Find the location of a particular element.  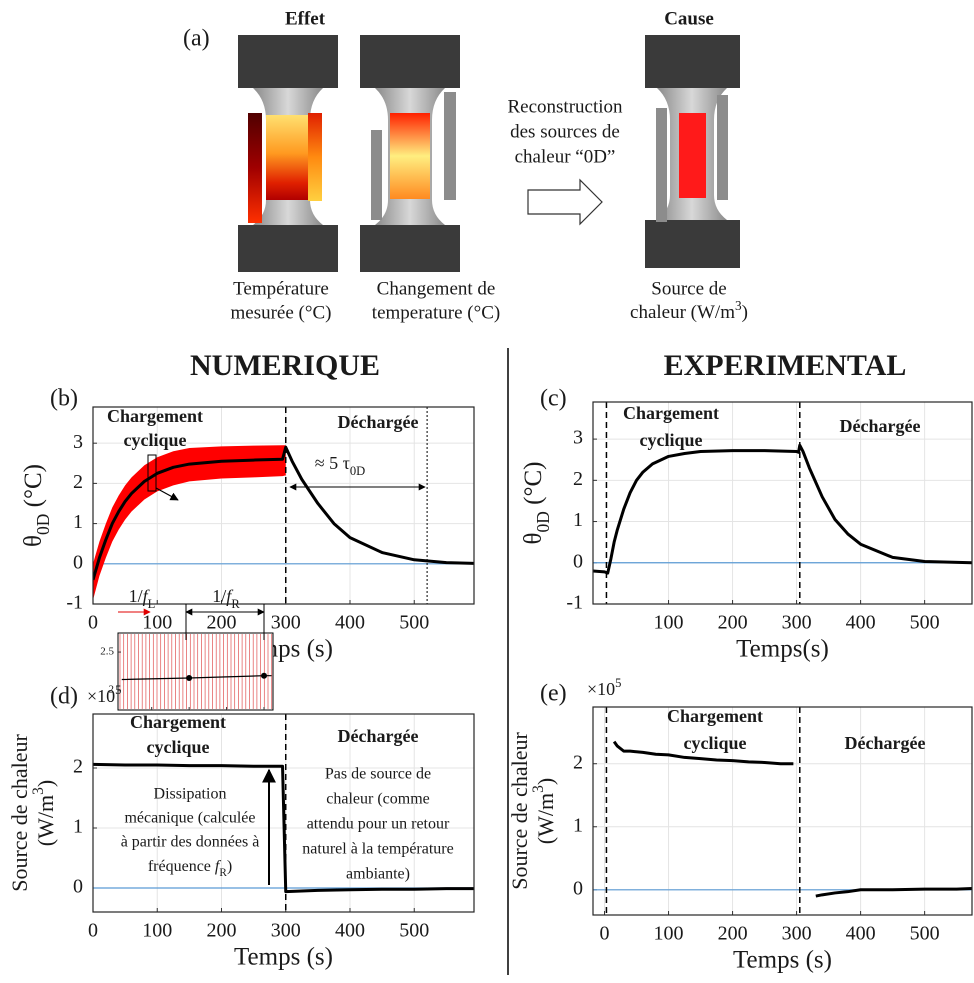

annotation: attendu pour un retour is located at coordinates (378, 824).